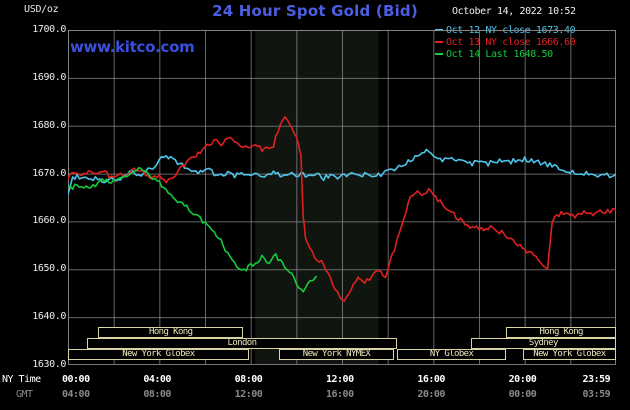  Describe the element at coordinates (522, 379) in the screenshot. I see `ny-time-tick-label: 20:00` at that location.